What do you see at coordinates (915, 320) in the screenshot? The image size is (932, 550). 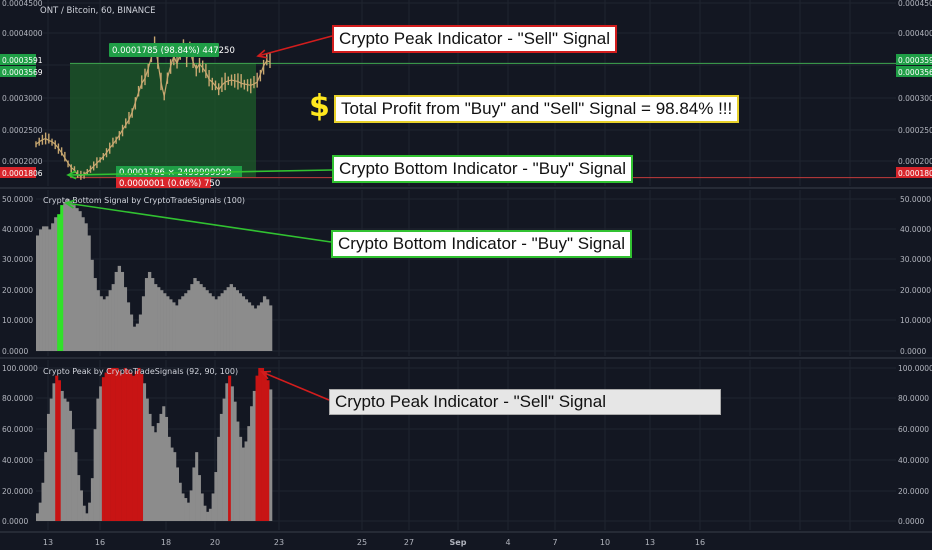 I see `y-tick-label-right: 10.0000` at bounding box center [915, 320].